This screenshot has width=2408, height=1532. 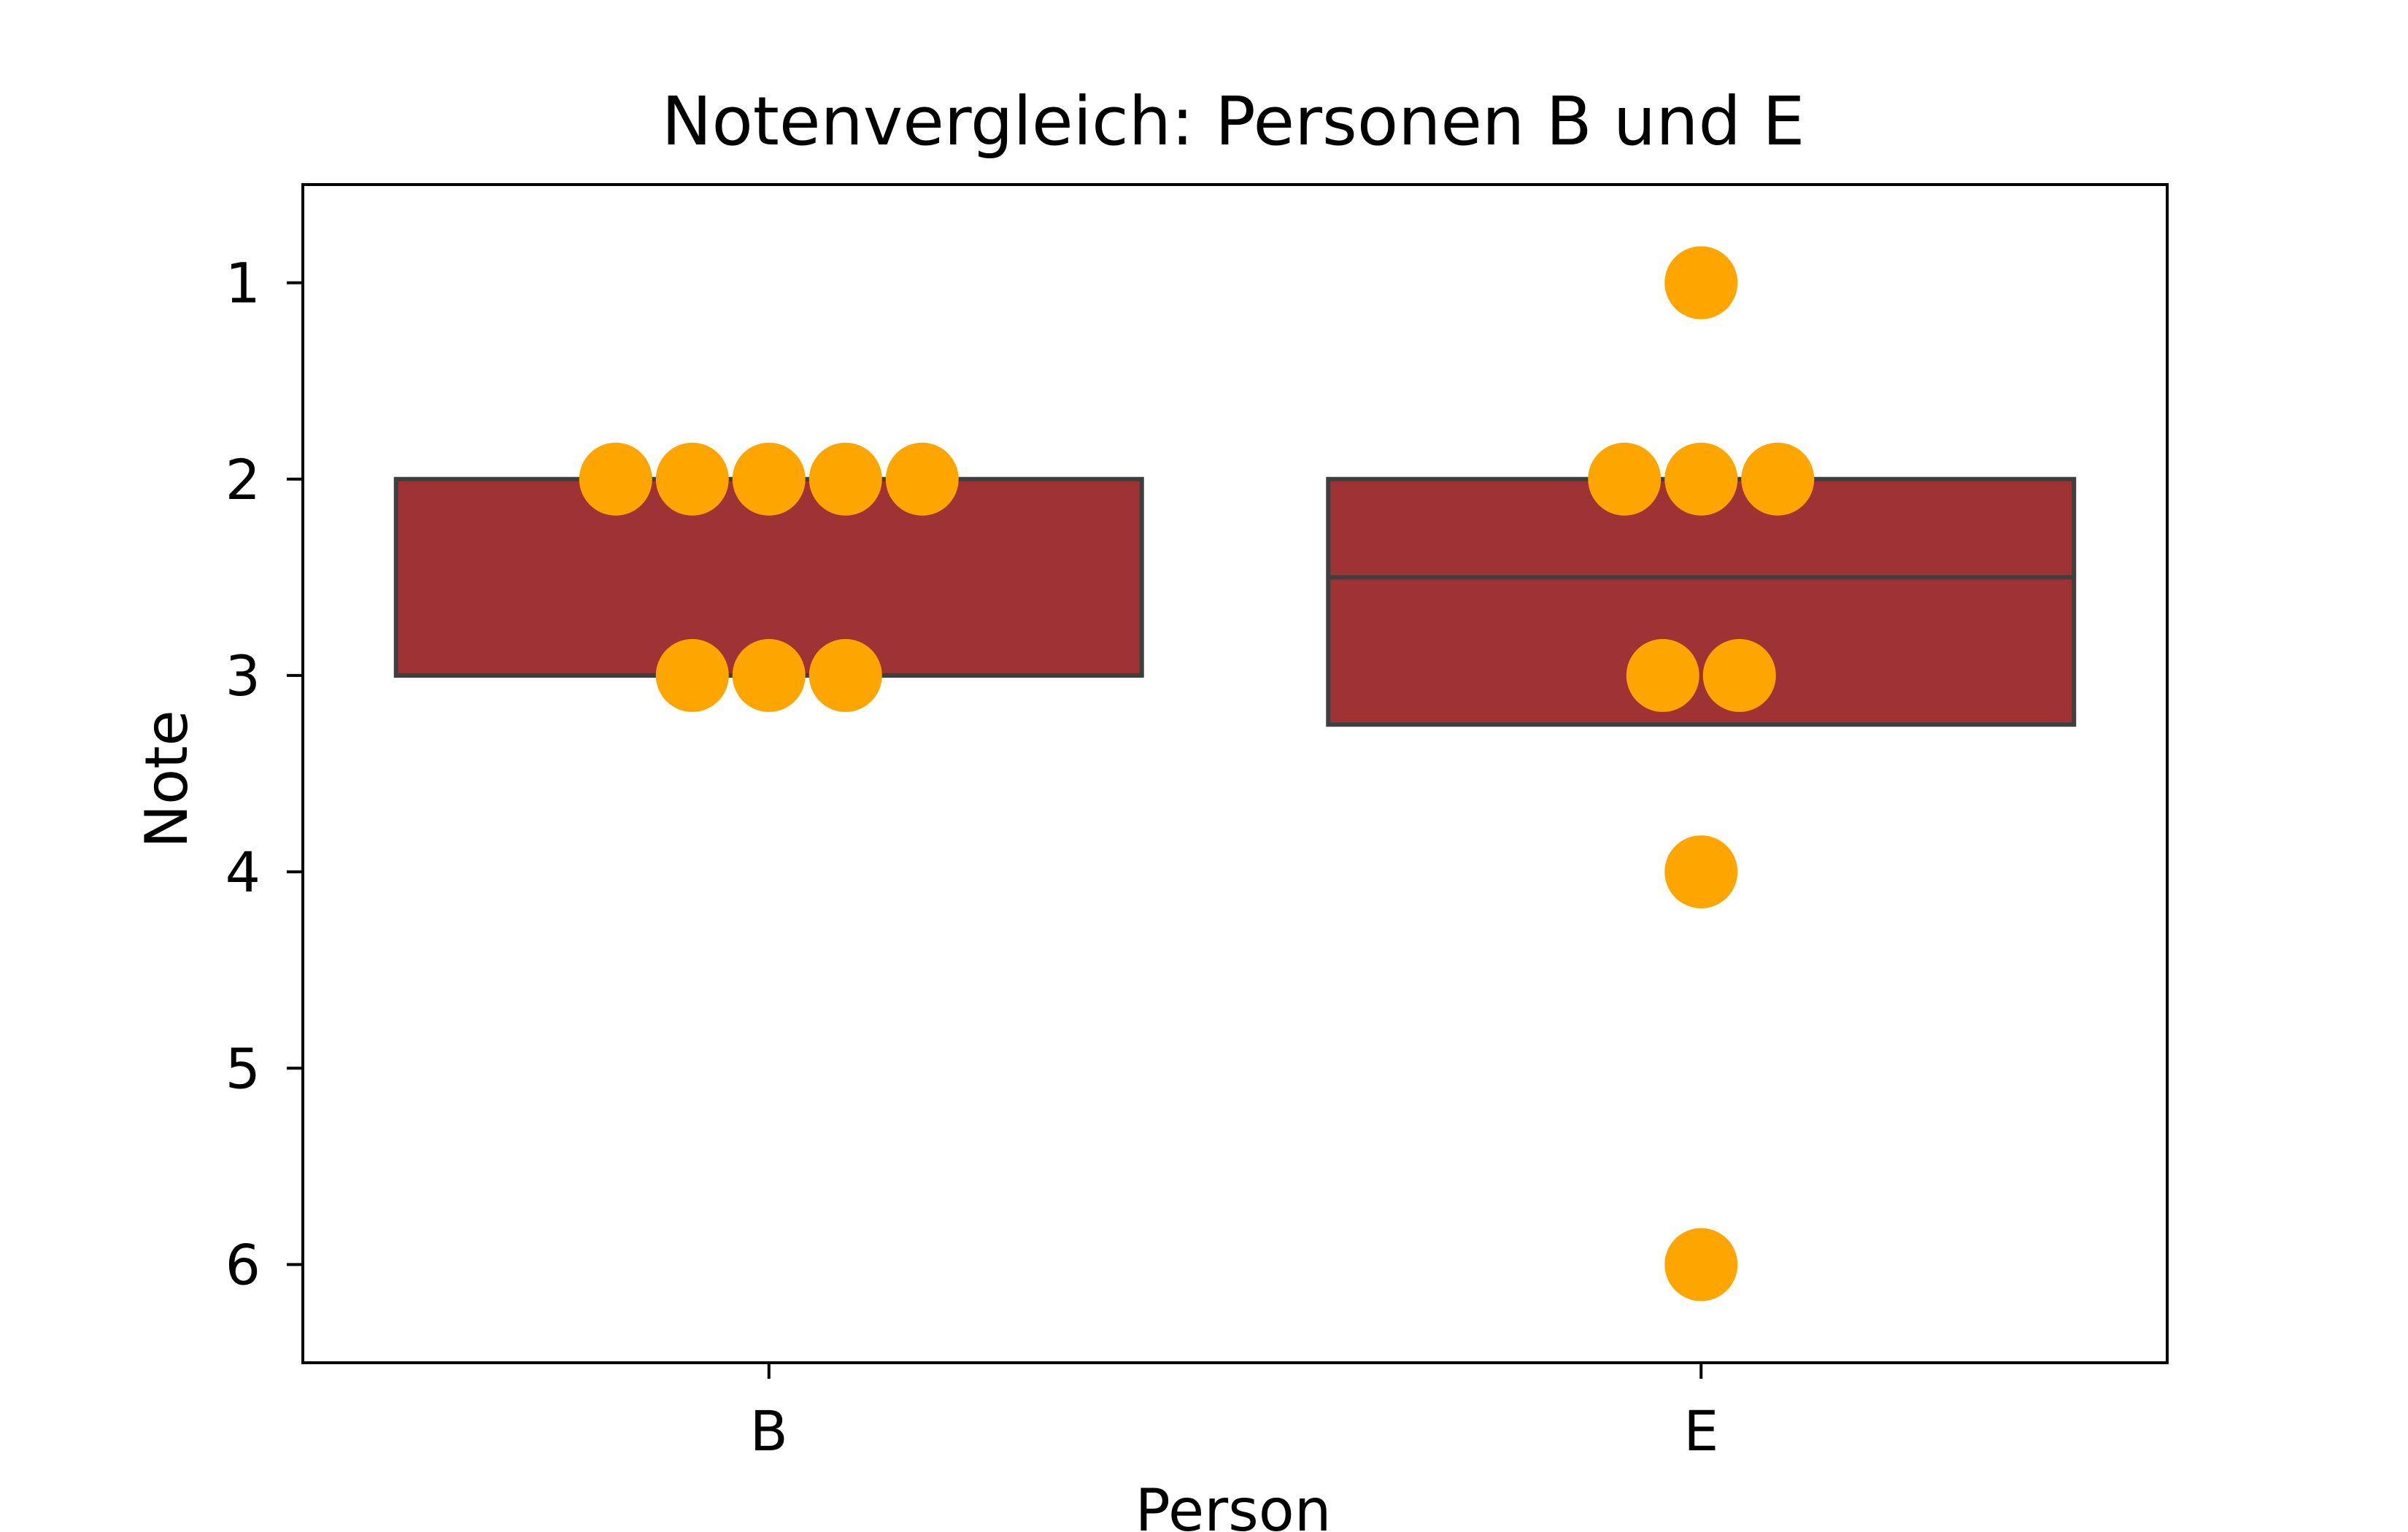 I want to click on points-b, so click(x=769, y=577).